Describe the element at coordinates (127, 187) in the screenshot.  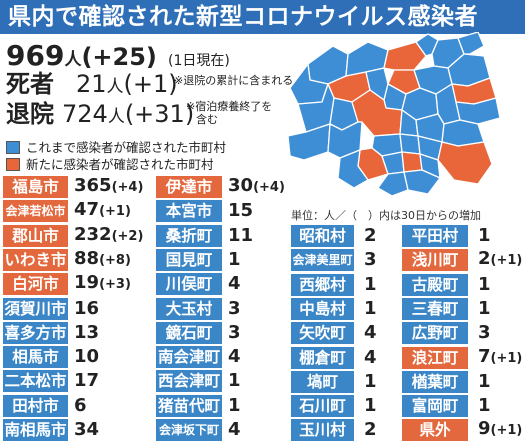
I see `case-increase: (+4)` at that location.